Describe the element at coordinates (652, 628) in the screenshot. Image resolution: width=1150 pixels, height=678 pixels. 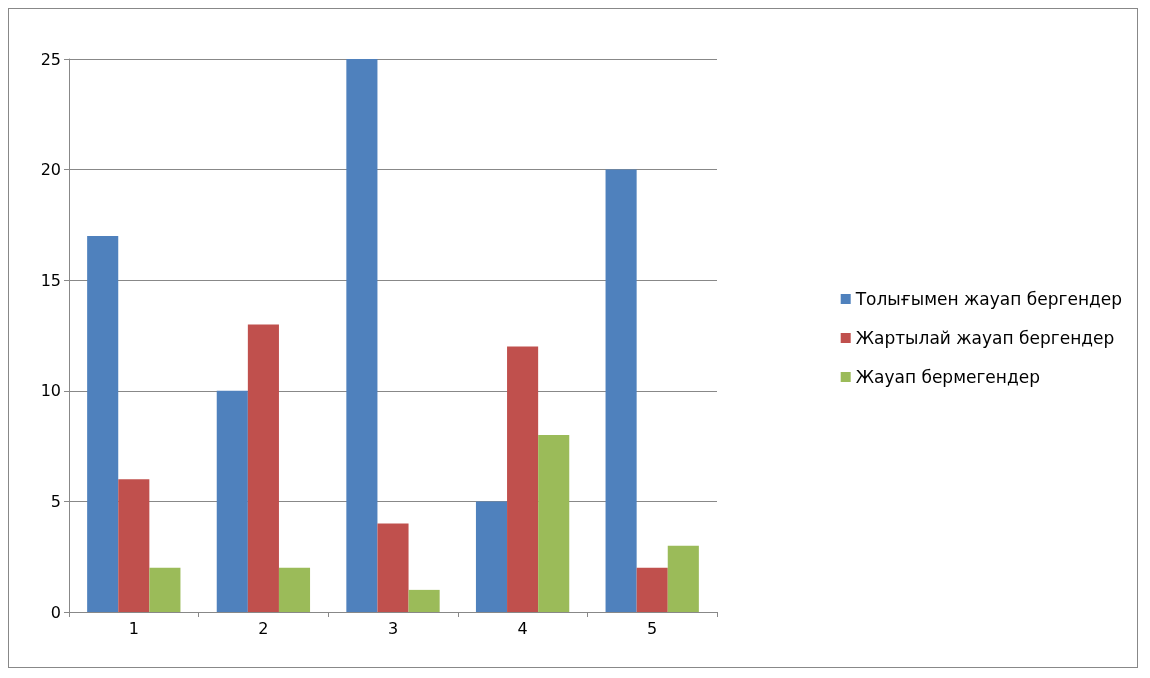
I see `x-tick-label: 5` at that location.